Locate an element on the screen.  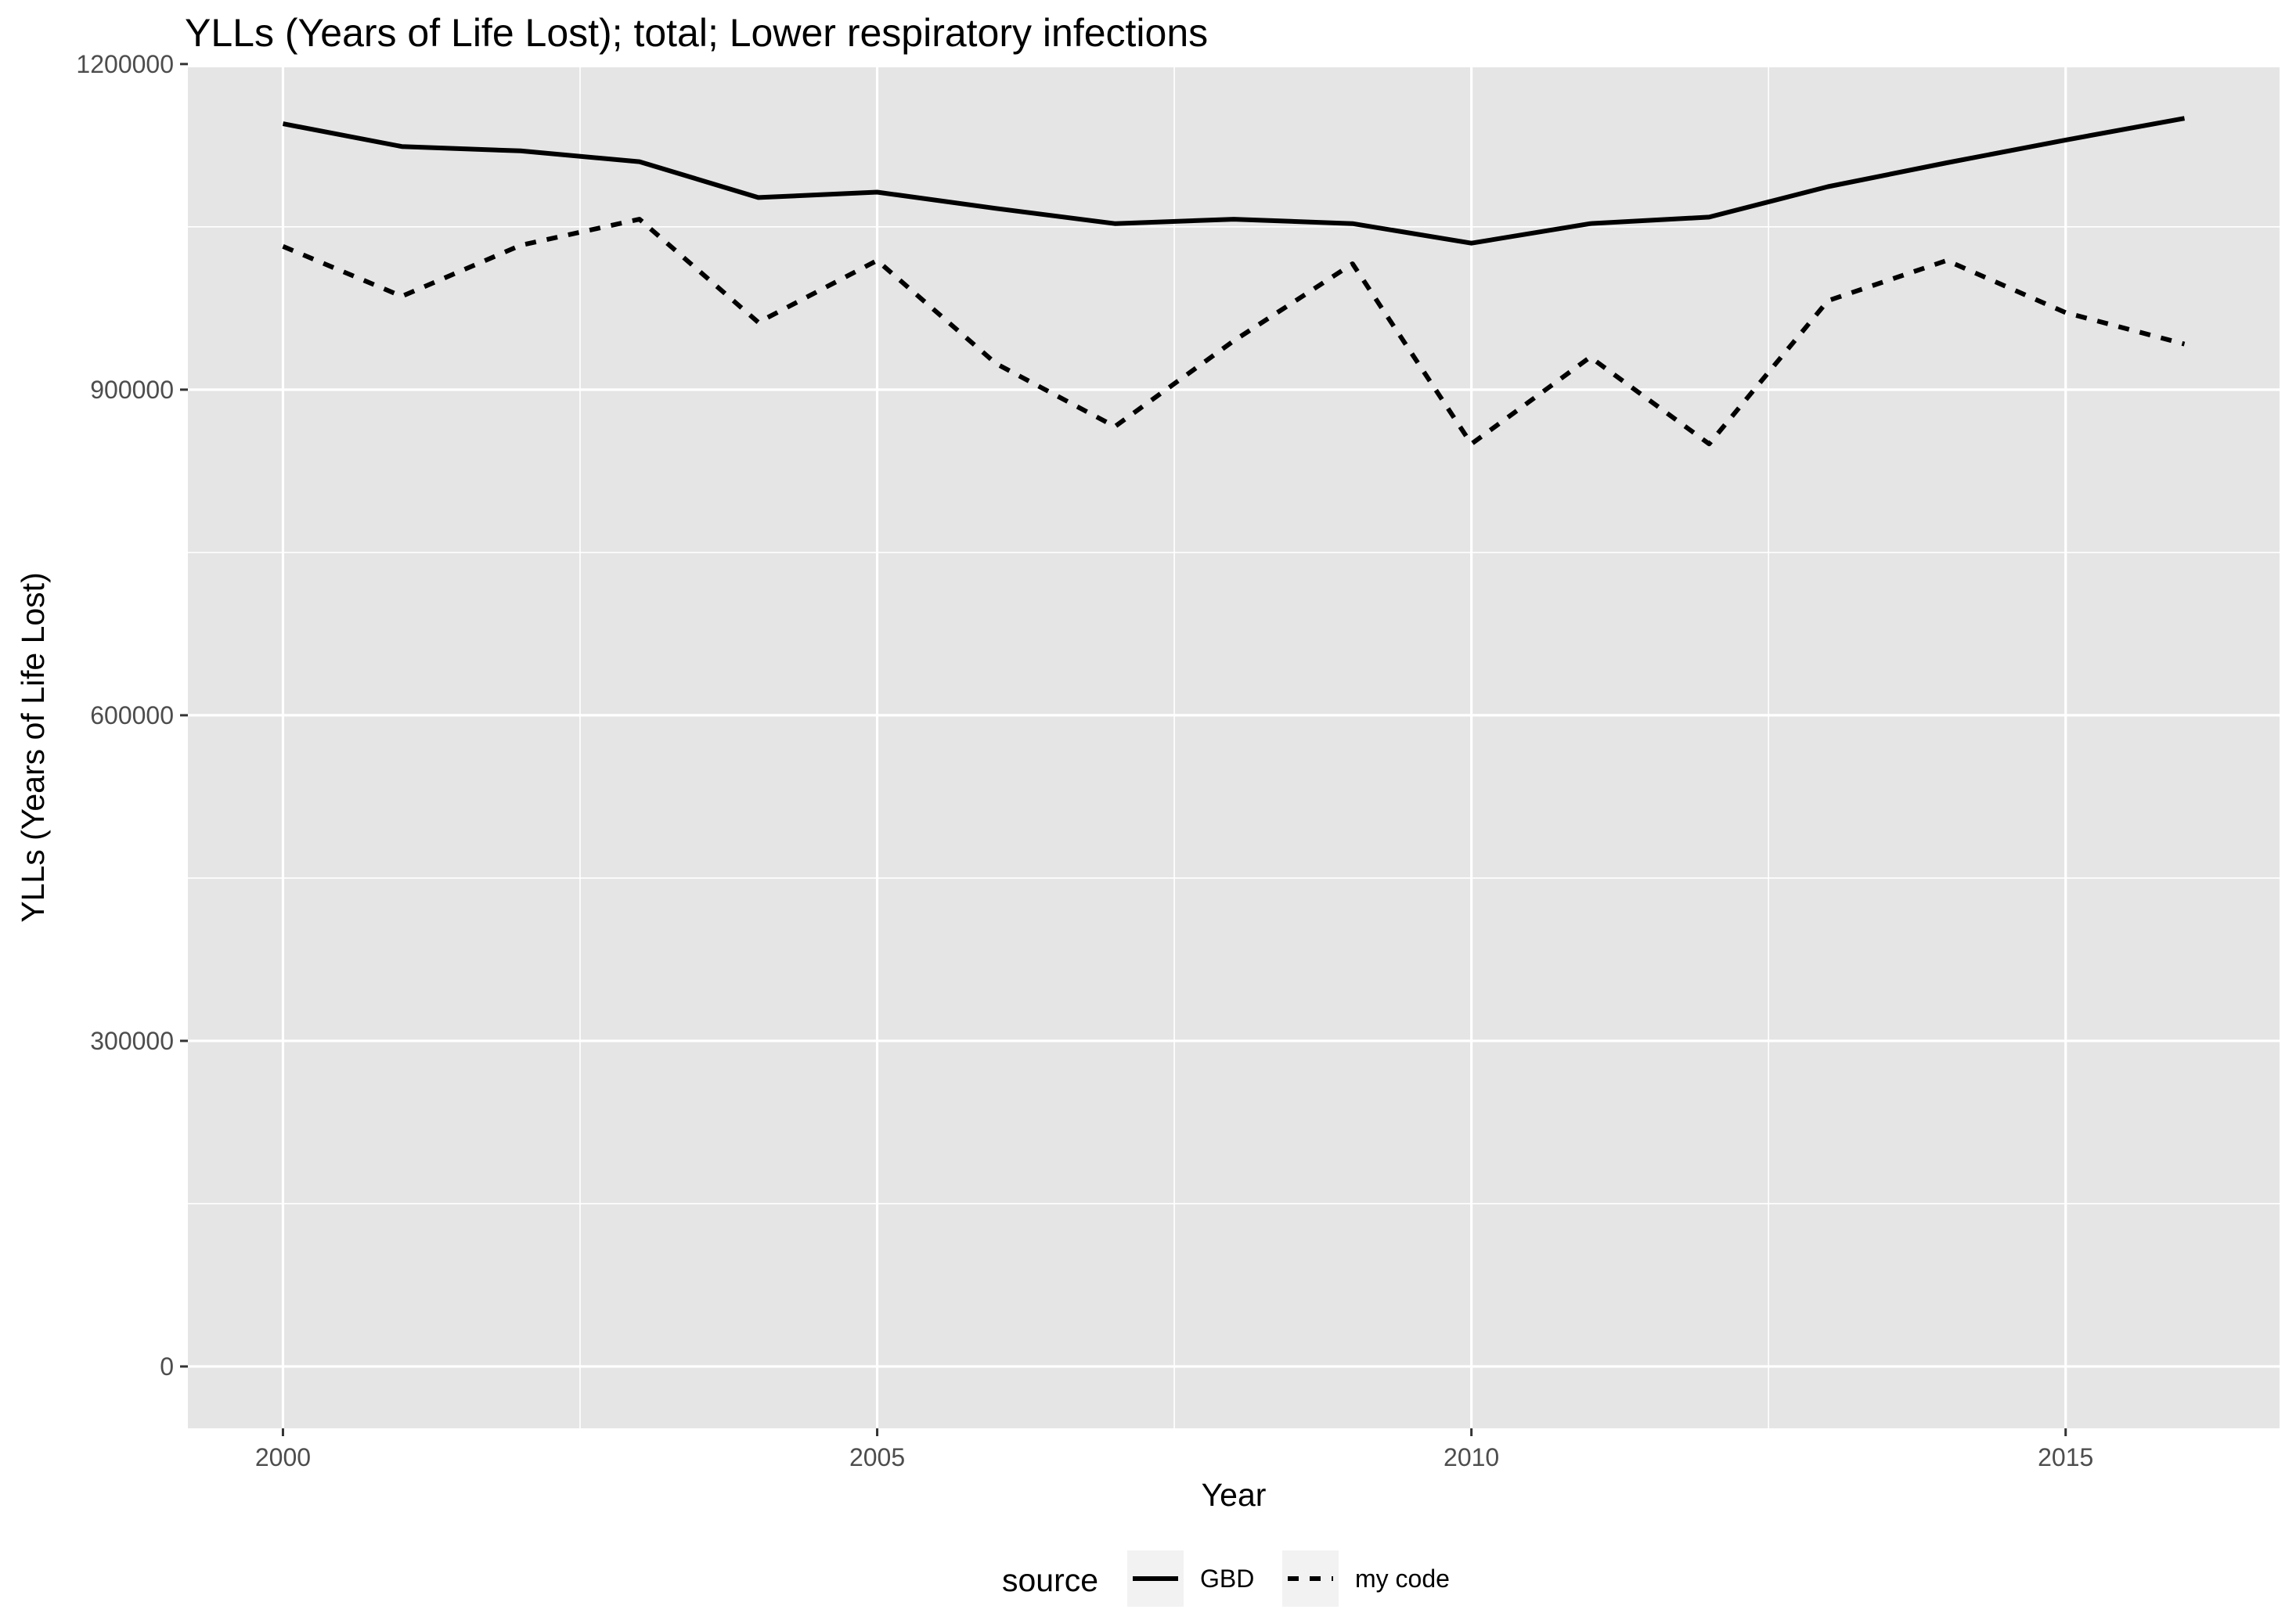
legend: source GBD my code is located at coordinates (1226, 1578).